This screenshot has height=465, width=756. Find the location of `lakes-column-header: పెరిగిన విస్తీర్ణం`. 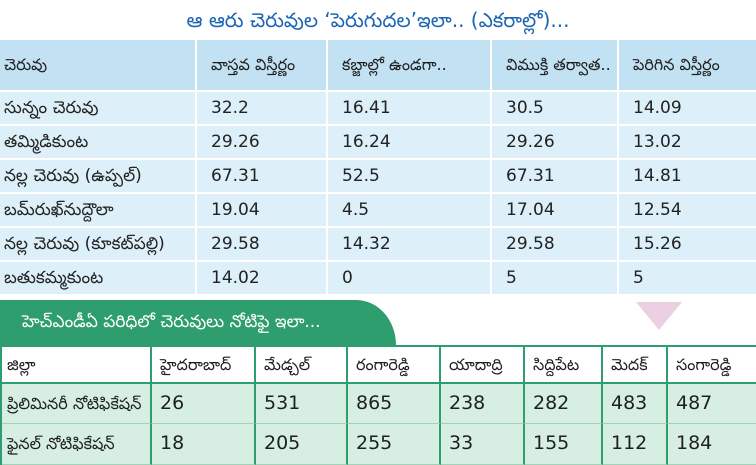

lakes-column-header: పెరిగిన విస్తీర్ణం is located at coordinates (687, 66).